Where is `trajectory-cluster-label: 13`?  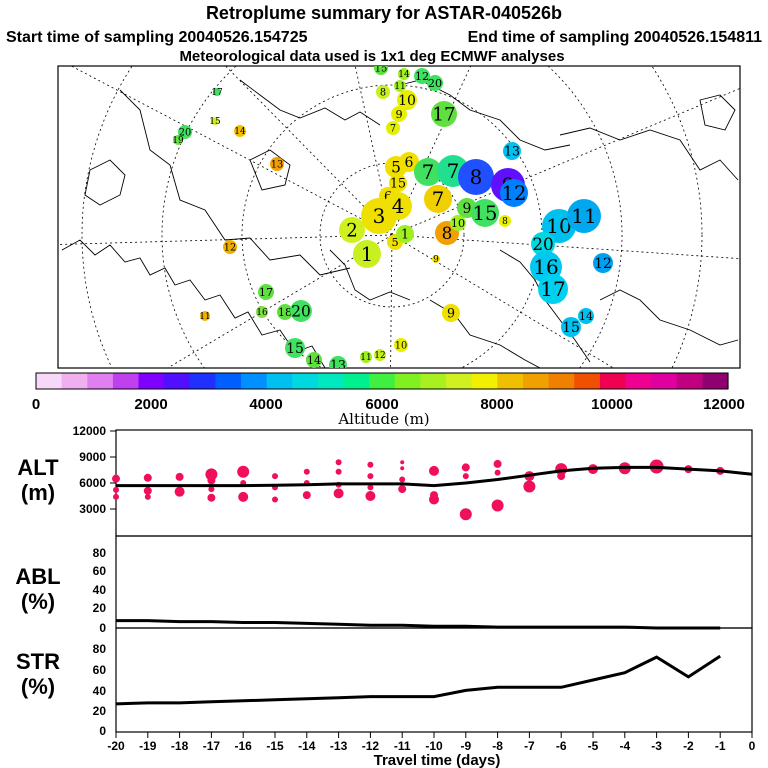
trajectory-cluster-label: 13 is located at coordinates (277, 164).